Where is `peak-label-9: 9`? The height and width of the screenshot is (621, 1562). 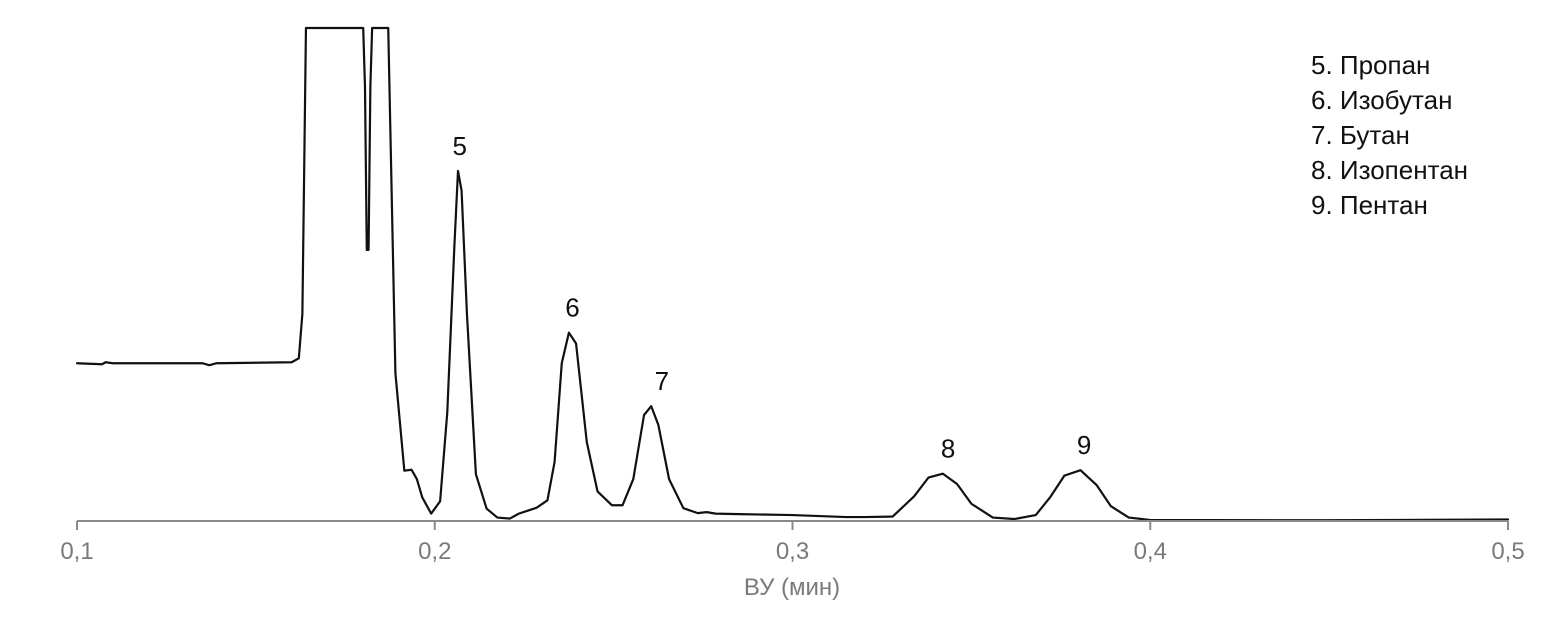 peak-label-9: 9 is located at coordinates (1084, 445).